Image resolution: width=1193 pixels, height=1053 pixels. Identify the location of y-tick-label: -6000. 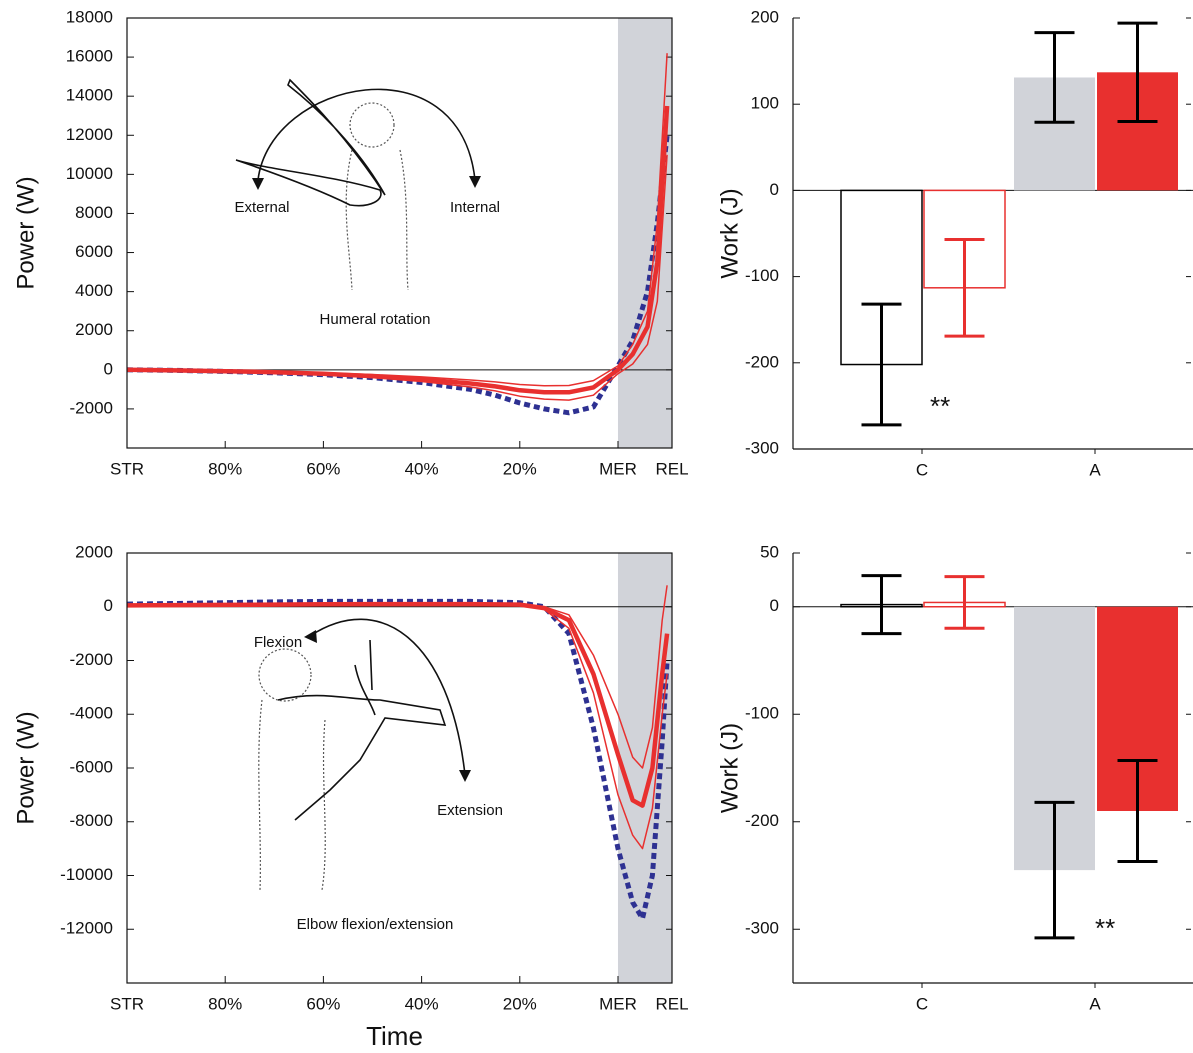
(91, 766).